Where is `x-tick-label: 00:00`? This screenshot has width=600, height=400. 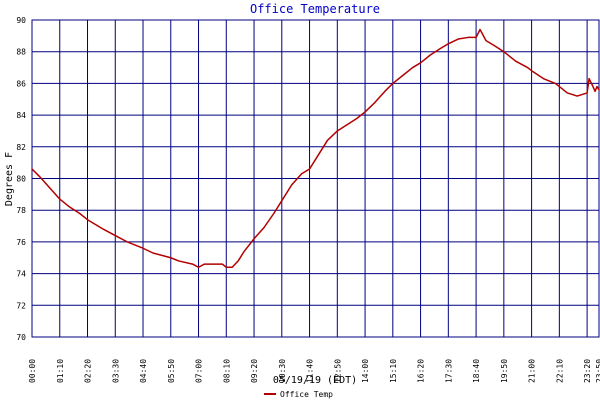
x-tick-label: 00:00 is located at coordinates (32, 371).